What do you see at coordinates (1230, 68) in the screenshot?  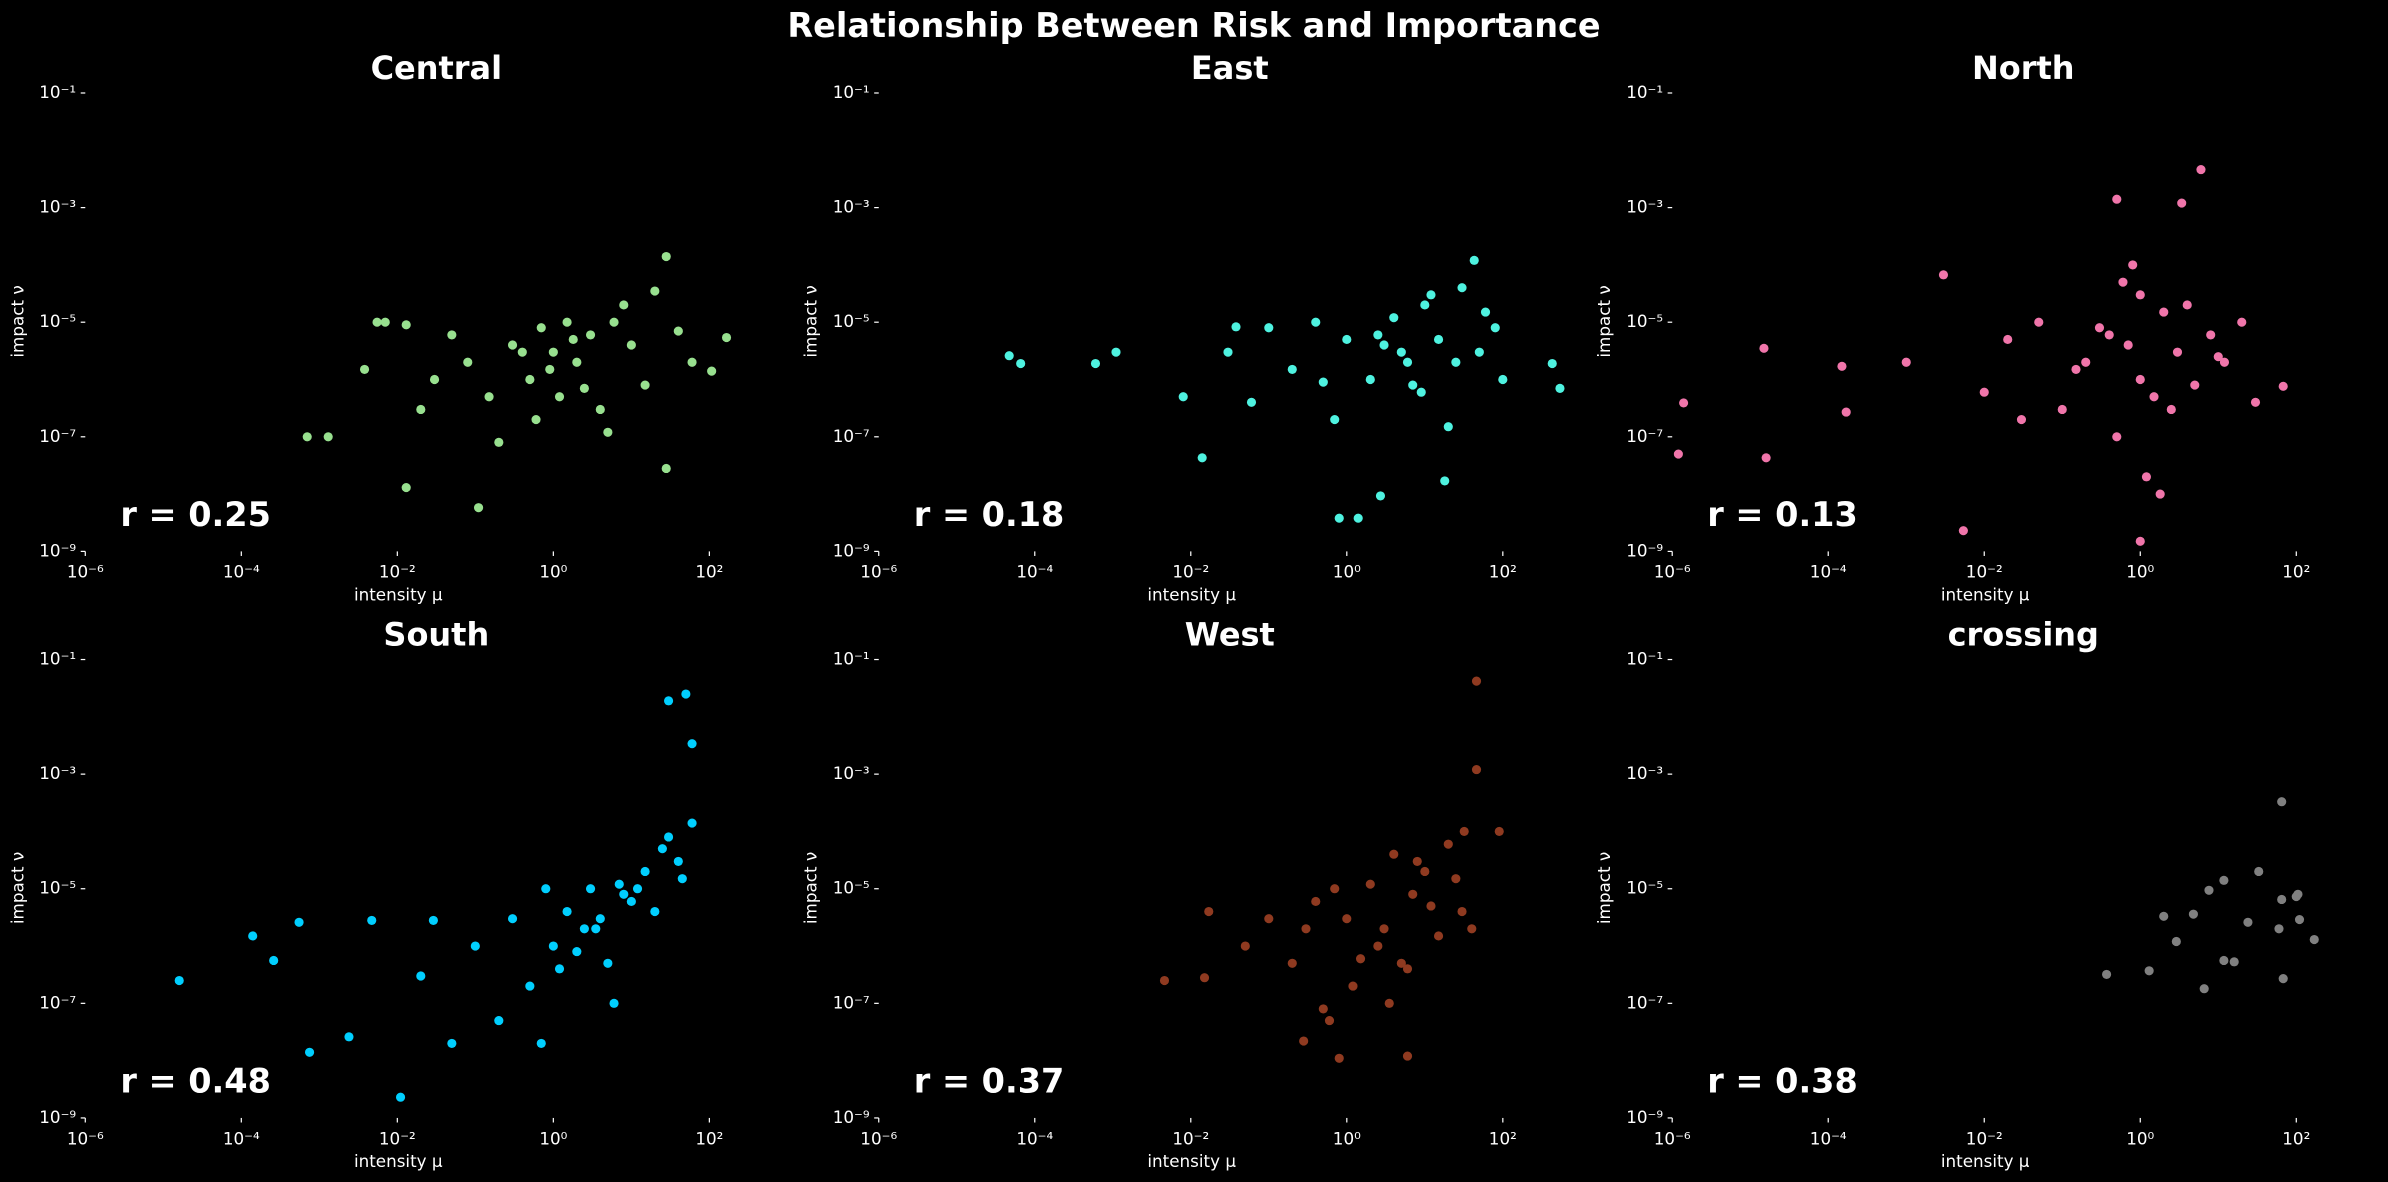 I see `subplot-title: East` at bounding box center [1230, 68].